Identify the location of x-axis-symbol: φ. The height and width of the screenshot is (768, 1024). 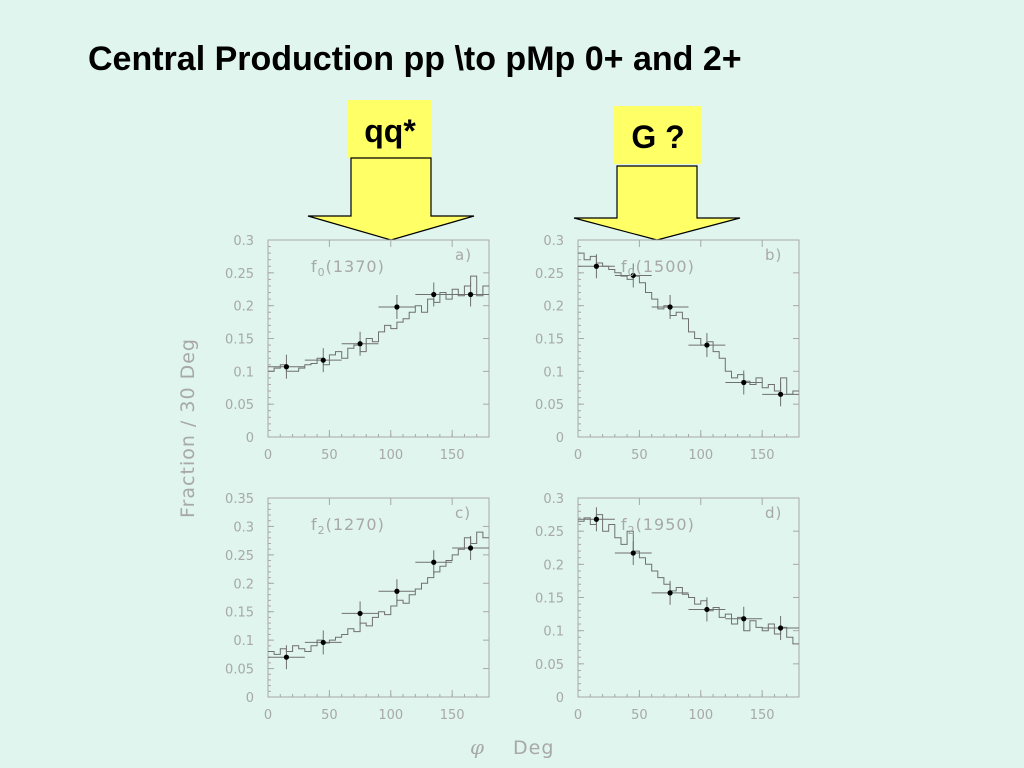
(477, 747).